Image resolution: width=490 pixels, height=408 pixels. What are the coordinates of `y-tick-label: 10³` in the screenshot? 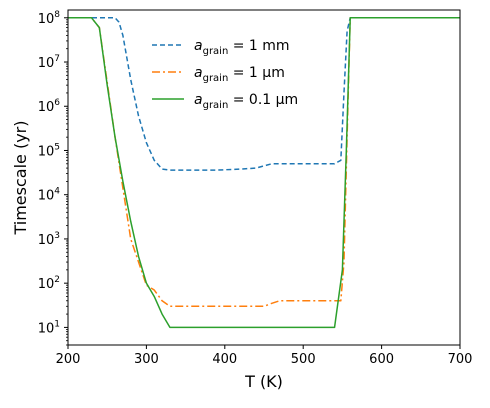 It's located at (49, 239).